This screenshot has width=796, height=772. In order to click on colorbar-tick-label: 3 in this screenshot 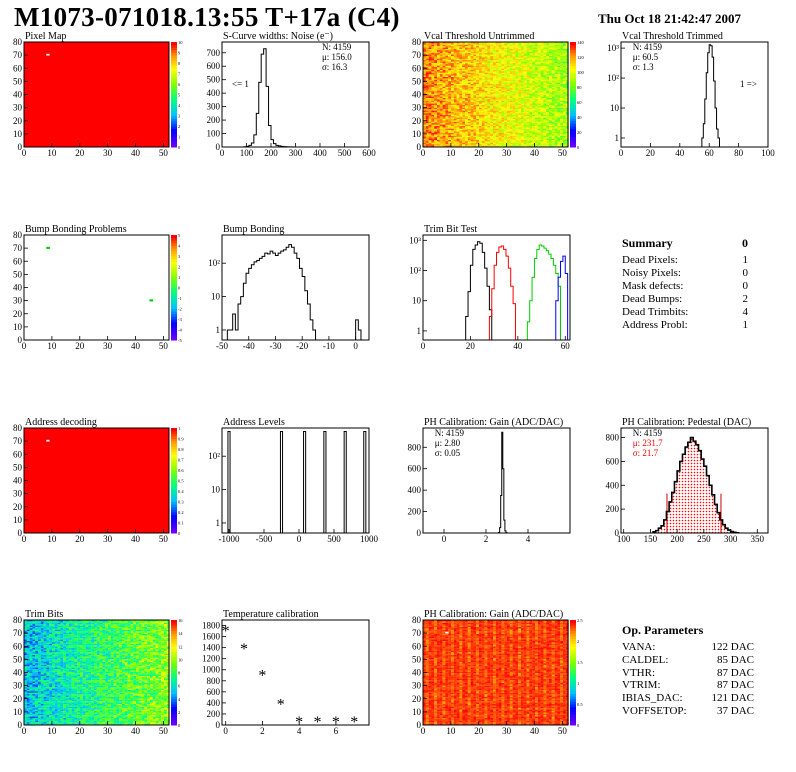, I will do `click(179, 116)`.